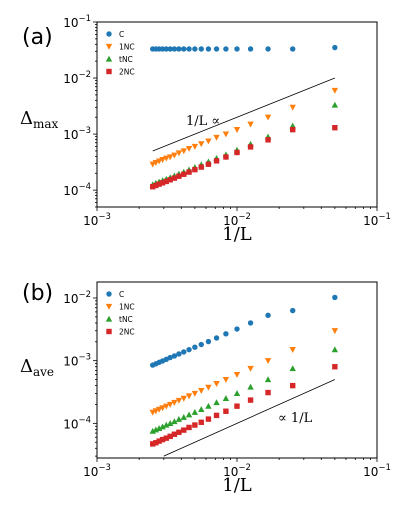 The height and width of the screenshot is (505, 415). I want to click on reference-line-label: 1/L ∝, so click(203, 121).